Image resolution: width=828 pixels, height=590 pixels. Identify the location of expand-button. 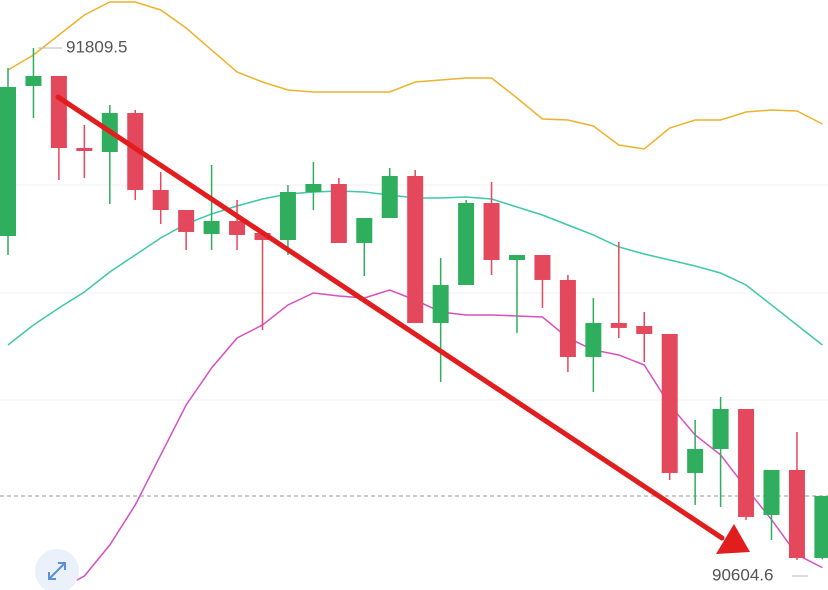
(57, 569).